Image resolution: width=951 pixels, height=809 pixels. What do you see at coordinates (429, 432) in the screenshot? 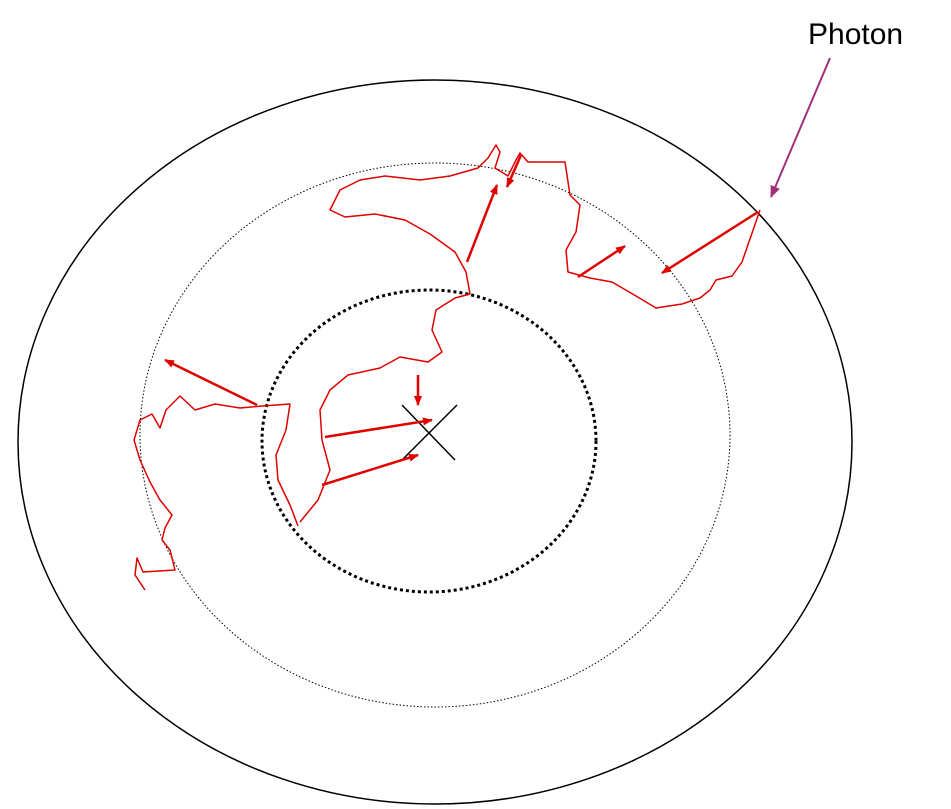
I see `center-cross` at bounding box center [429, 432].